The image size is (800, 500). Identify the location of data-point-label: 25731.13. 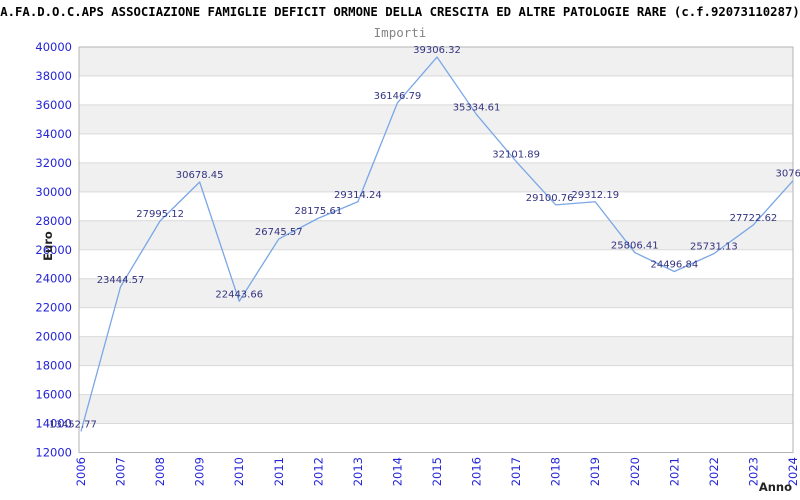
(714, 247).